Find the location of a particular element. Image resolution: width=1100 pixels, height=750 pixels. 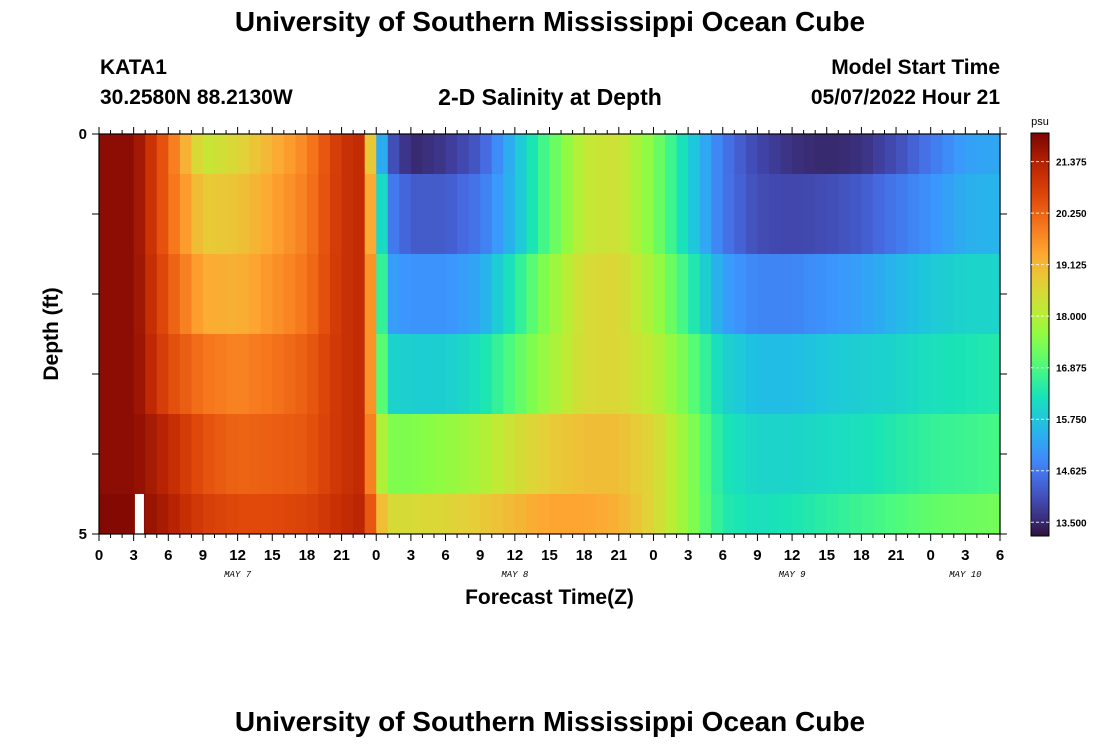

x-tick-label: 18 is located at coordinates (307, 555).